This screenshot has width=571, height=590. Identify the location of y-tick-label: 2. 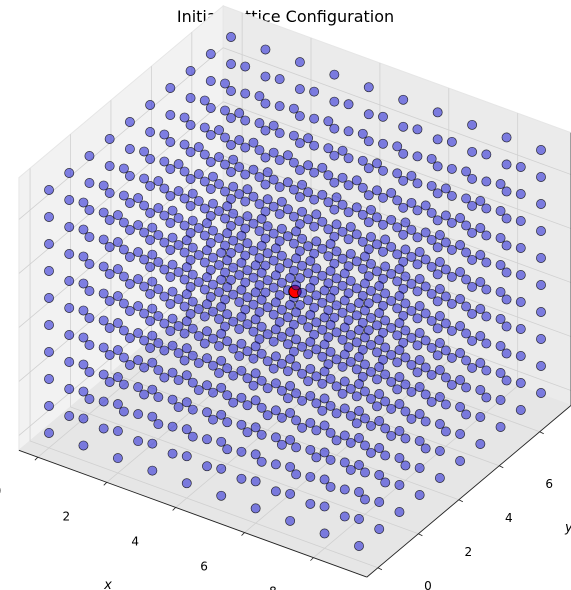
(469, 552).